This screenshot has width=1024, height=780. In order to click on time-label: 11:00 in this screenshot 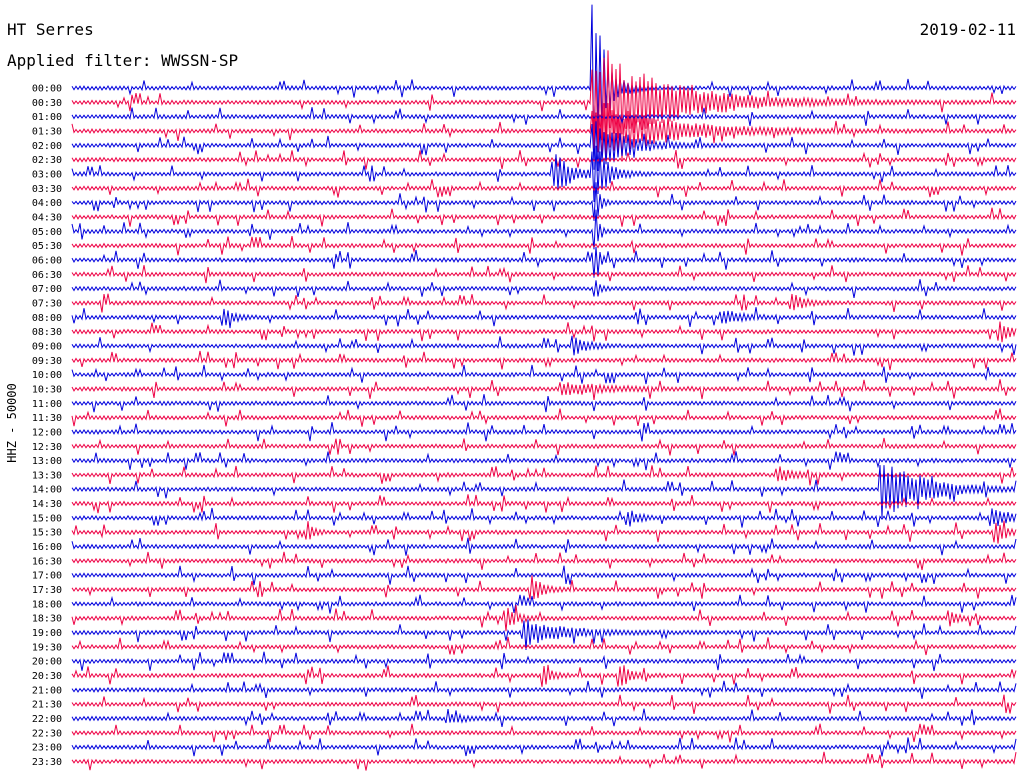, I will do `click(47, 404)`.